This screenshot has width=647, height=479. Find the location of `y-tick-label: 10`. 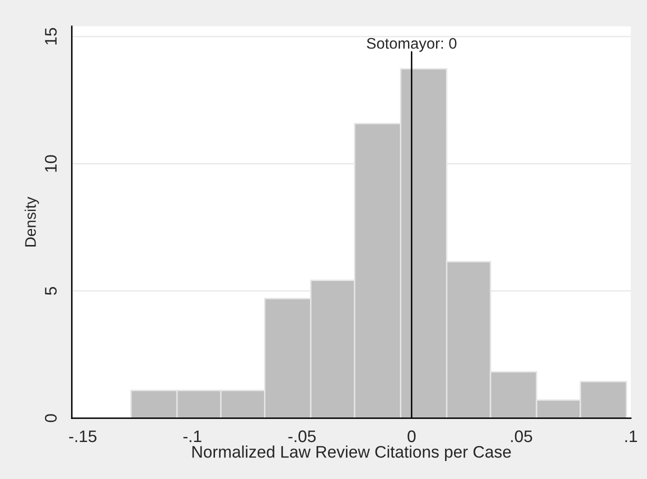

y-tick-label: 10 is located at coordinates (50, 163).